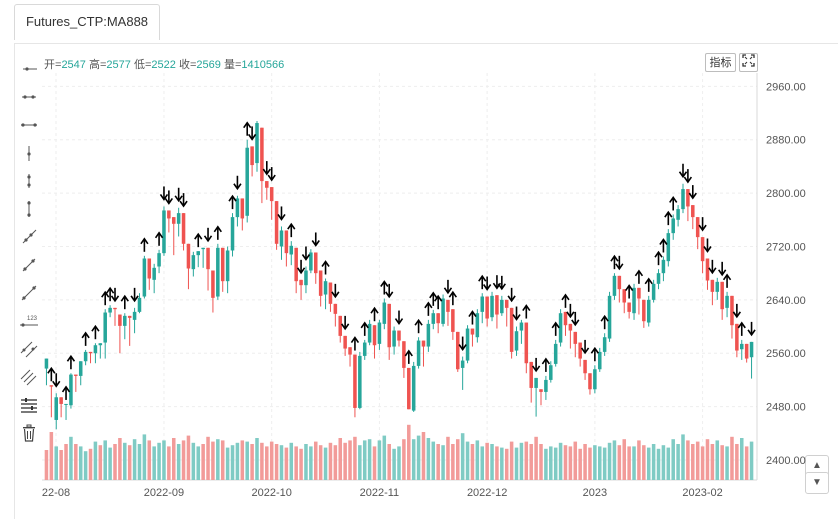 Image resolution: width=838 pixels, height=519 pixels. I want to click on drawing-layers-icon, so click(29, 405).